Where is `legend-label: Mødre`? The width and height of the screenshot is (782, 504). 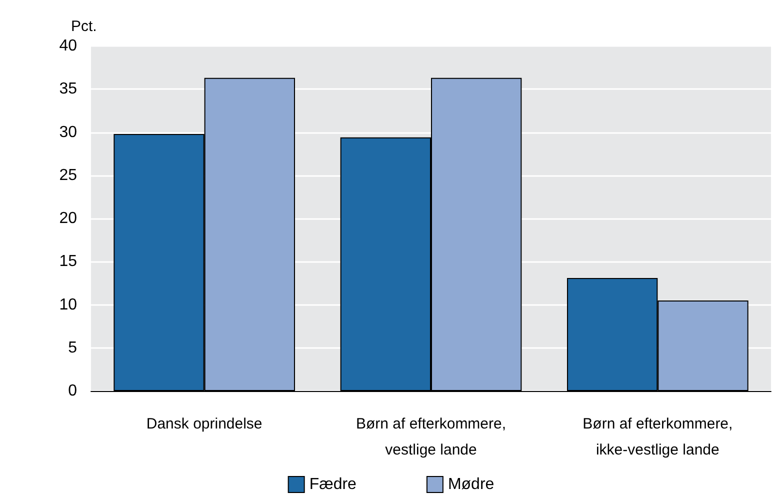
legend-label: Mødre is located at coordinates (471, 484).